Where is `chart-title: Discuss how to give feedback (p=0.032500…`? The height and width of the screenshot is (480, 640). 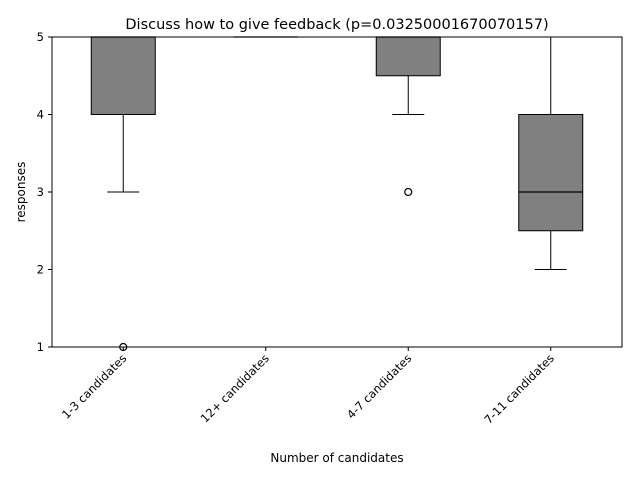 chart-title: Discuss how to give feedback (p=0.032500… is located at coordinates (336, 25).